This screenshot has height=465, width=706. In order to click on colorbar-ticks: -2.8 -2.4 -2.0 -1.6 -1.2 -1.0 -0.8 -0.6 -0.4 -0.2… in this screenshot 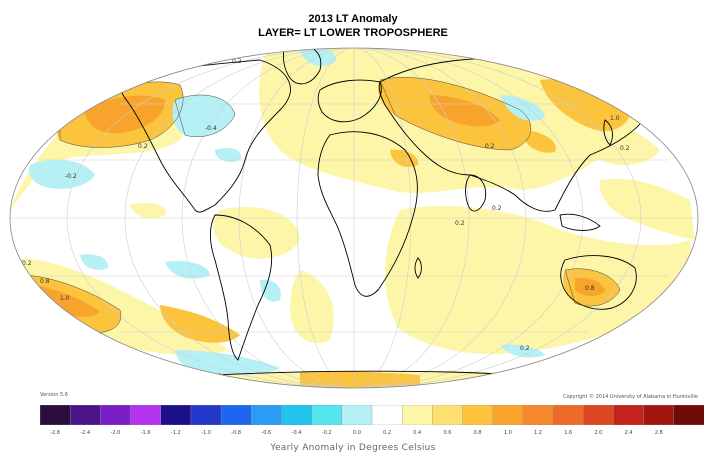, I will do `click(372, 434)`.